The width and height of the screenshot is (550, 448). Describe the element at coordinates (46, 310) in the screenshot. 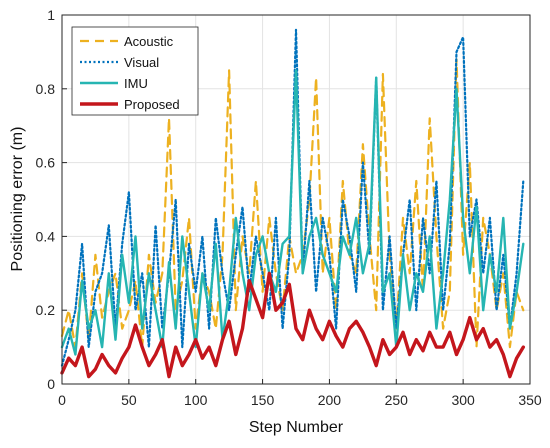

I see `y-tick-label: 0.2` at that location.